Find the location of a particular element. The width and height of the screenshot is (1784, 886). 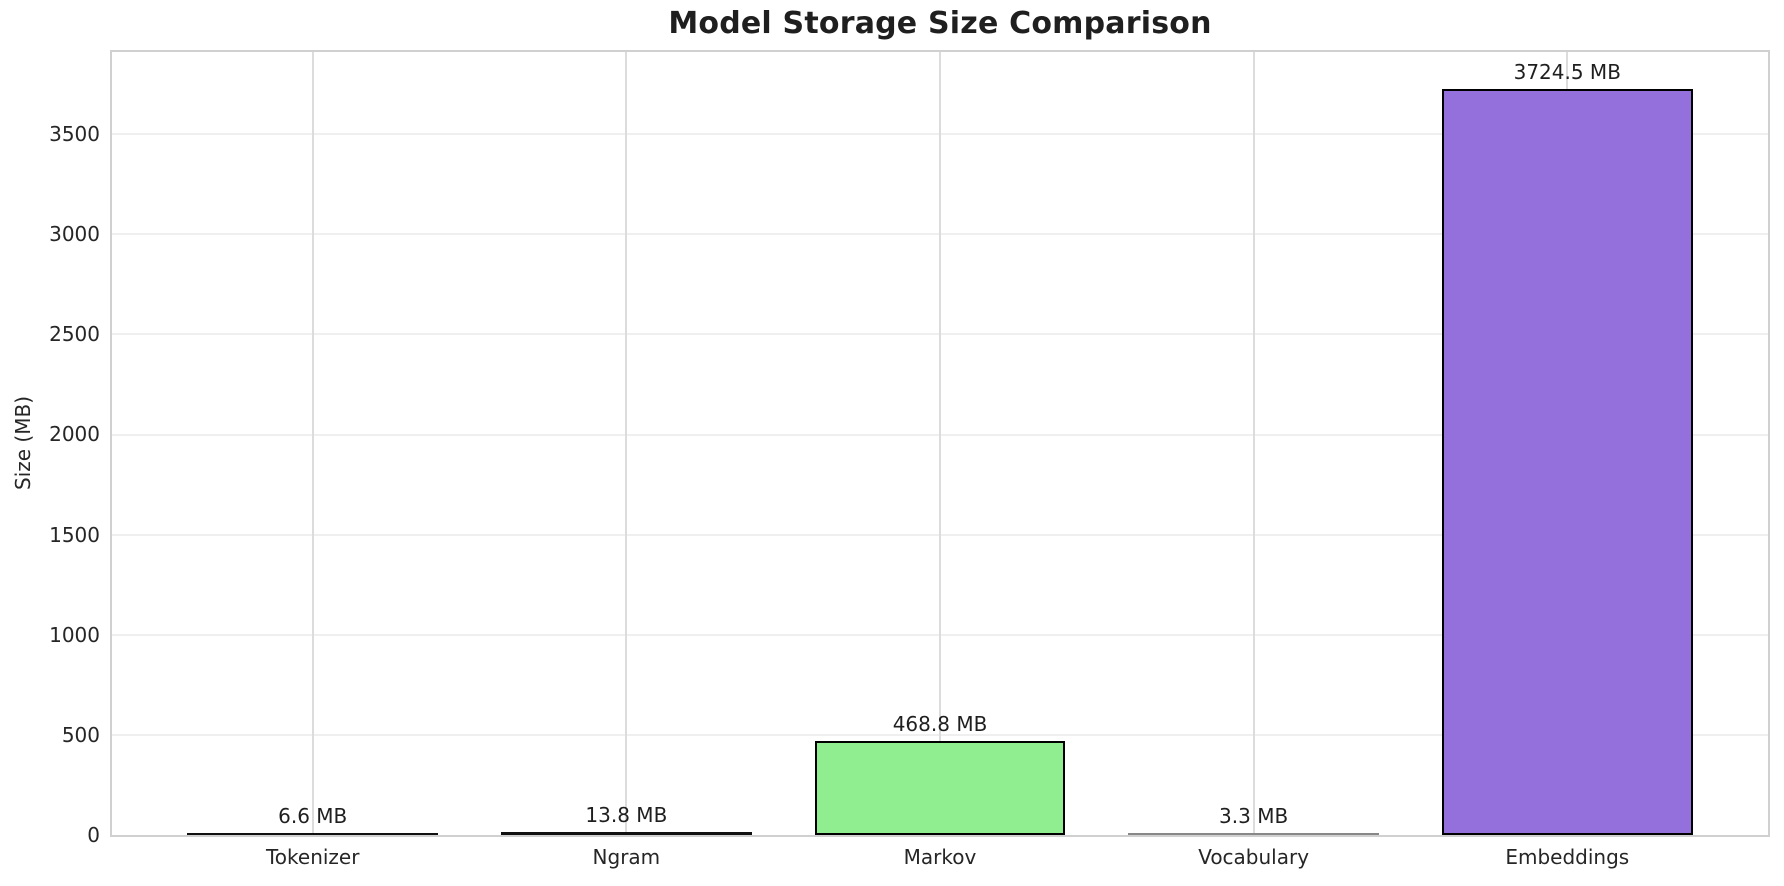

bar-vocabulary is located at coordinates (1254, 834).